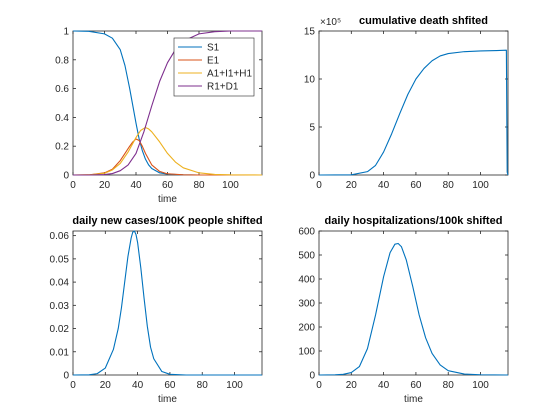  I want to click on y-exponent-label: ×10⁵, so click(330, 22).